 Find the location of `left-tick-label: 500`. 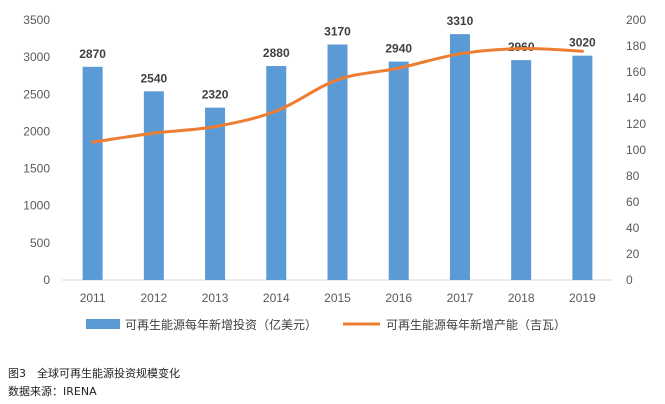

left-tick-label: 500 is located at coordinates (40, 243).